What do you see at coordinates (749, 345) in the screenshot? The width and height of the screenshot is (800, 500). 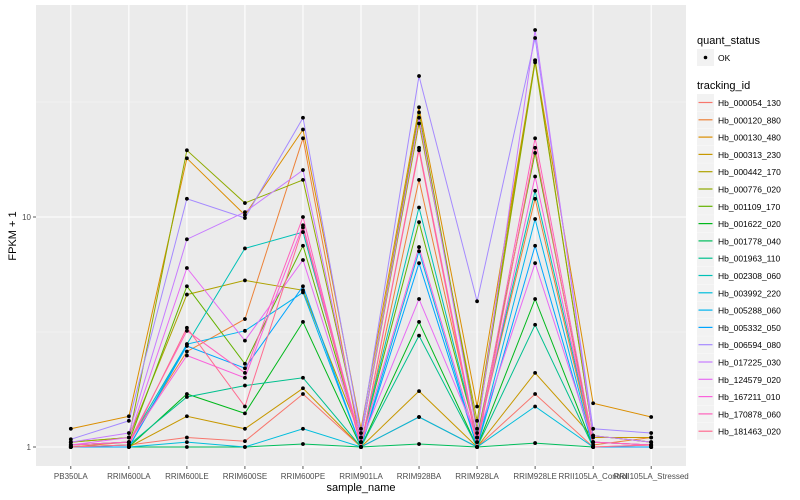 I see `legend-label: Hb_006594_080` at bounding box center [749, 345].